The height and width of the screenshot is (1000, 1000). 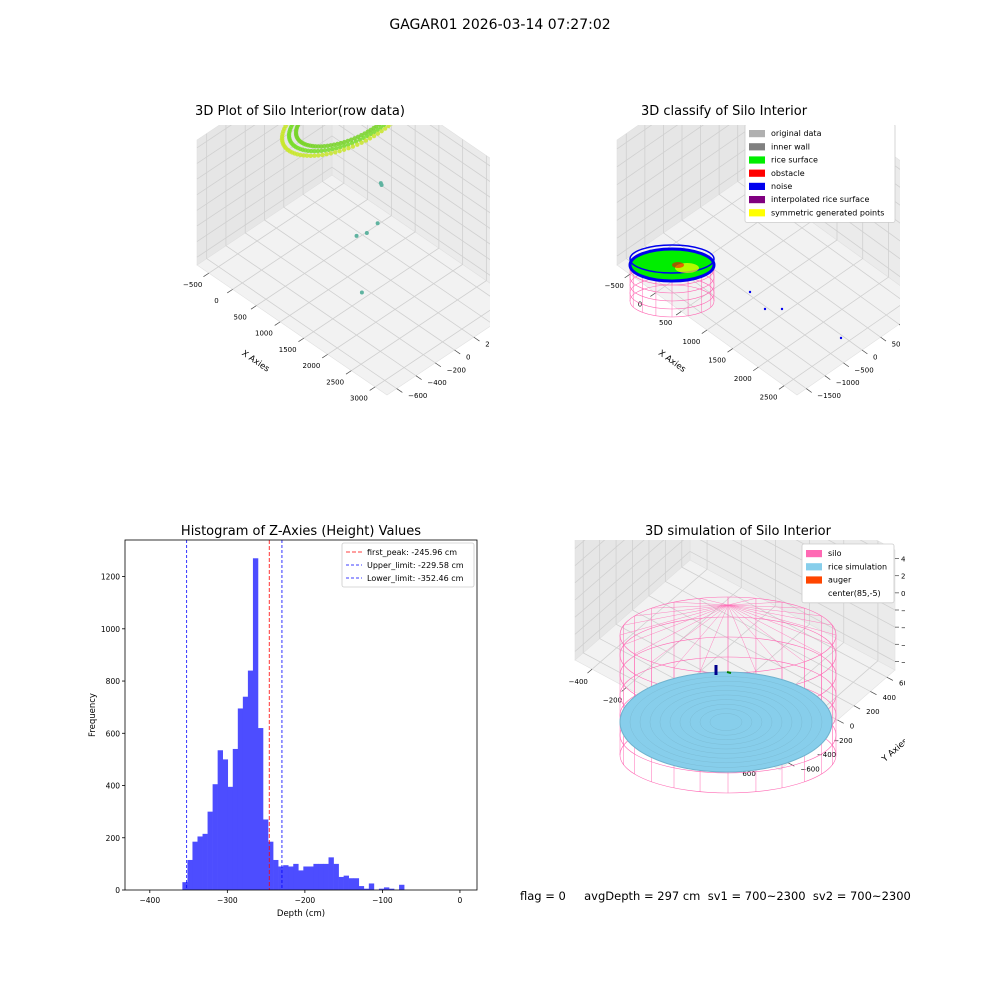 I want to click on x-tick-label: 600, so click(x=748, y=774).